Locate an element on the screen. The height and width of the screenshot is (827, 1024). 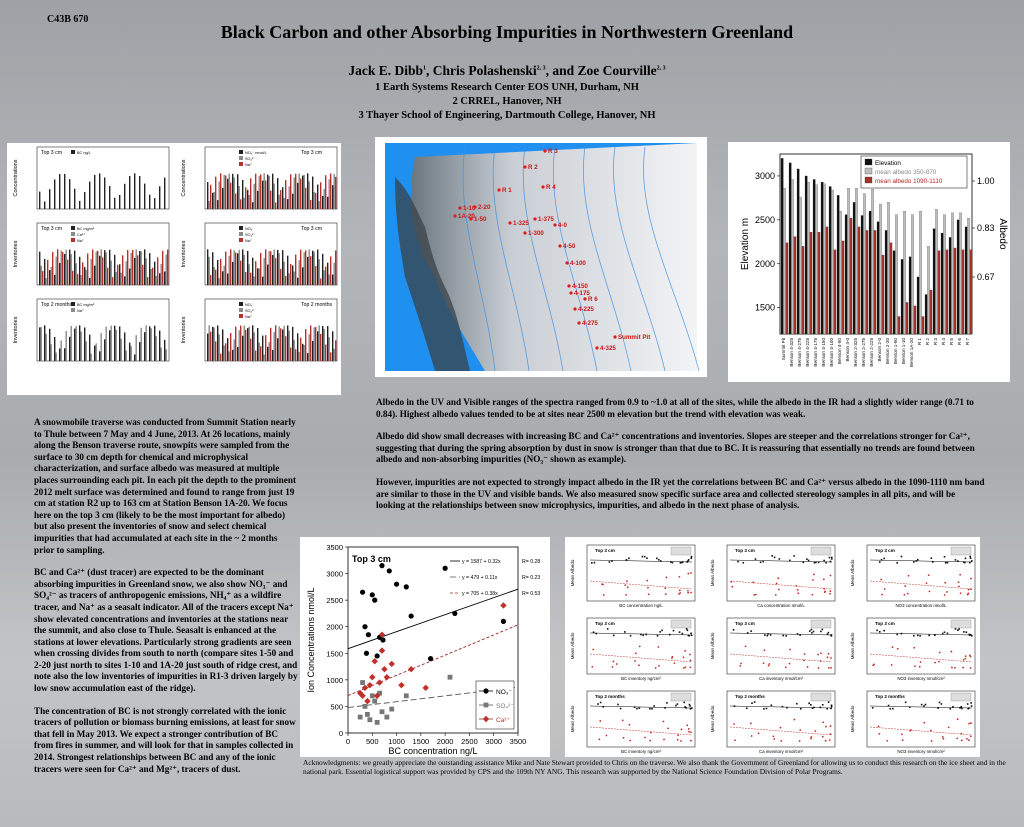
station-label: R 1 is located at coordinates (507, 190).